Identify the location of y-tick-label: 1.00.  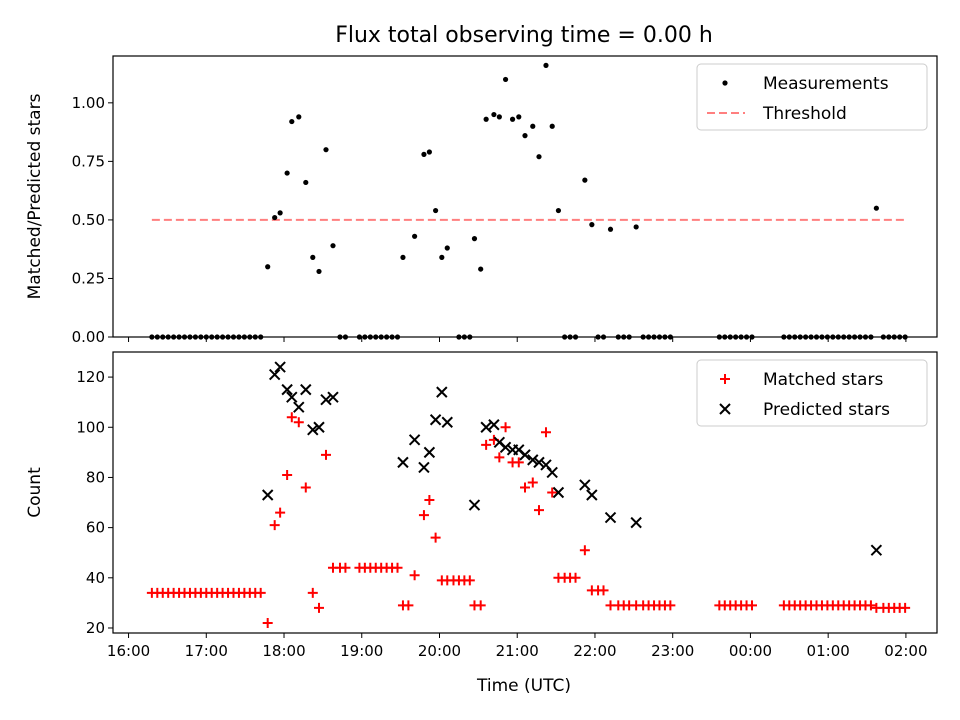
(88, 103).